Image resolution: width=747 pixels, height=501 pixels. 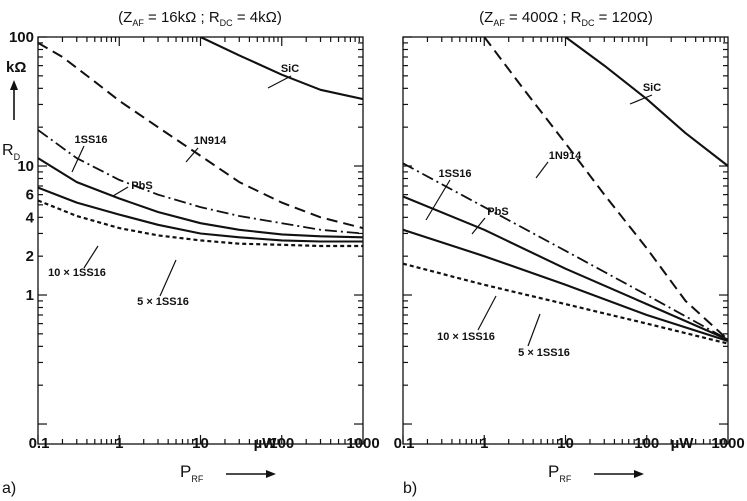 I want to click on panel-a-title: (ZAF = 16kΩ ; RDC = 4kΩ), so click(x=200, y=18).